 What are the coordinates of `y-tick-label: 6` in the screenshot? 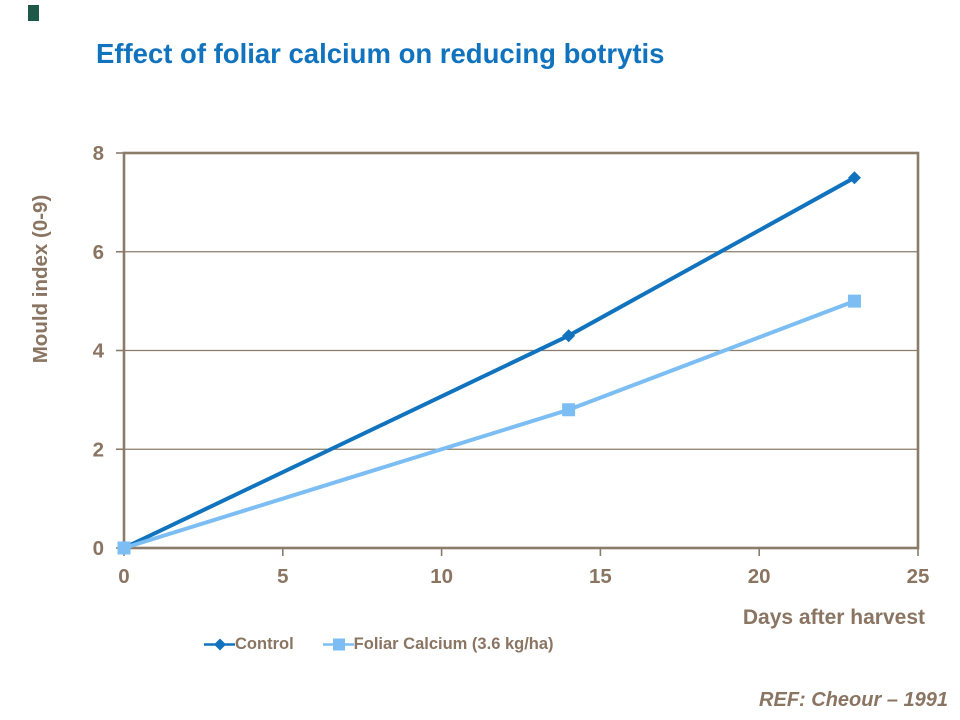 It's located at (98, 252).